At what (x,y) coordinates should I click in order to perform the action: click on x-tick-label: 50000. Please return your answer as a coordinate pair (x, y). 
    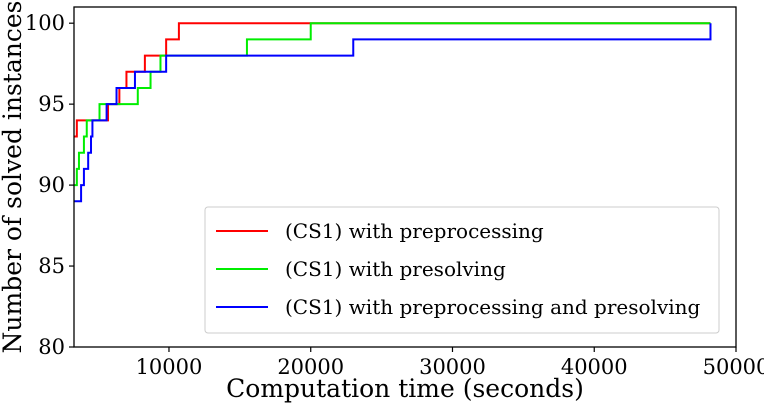
    Looking at the image, I should click on (733, 367).